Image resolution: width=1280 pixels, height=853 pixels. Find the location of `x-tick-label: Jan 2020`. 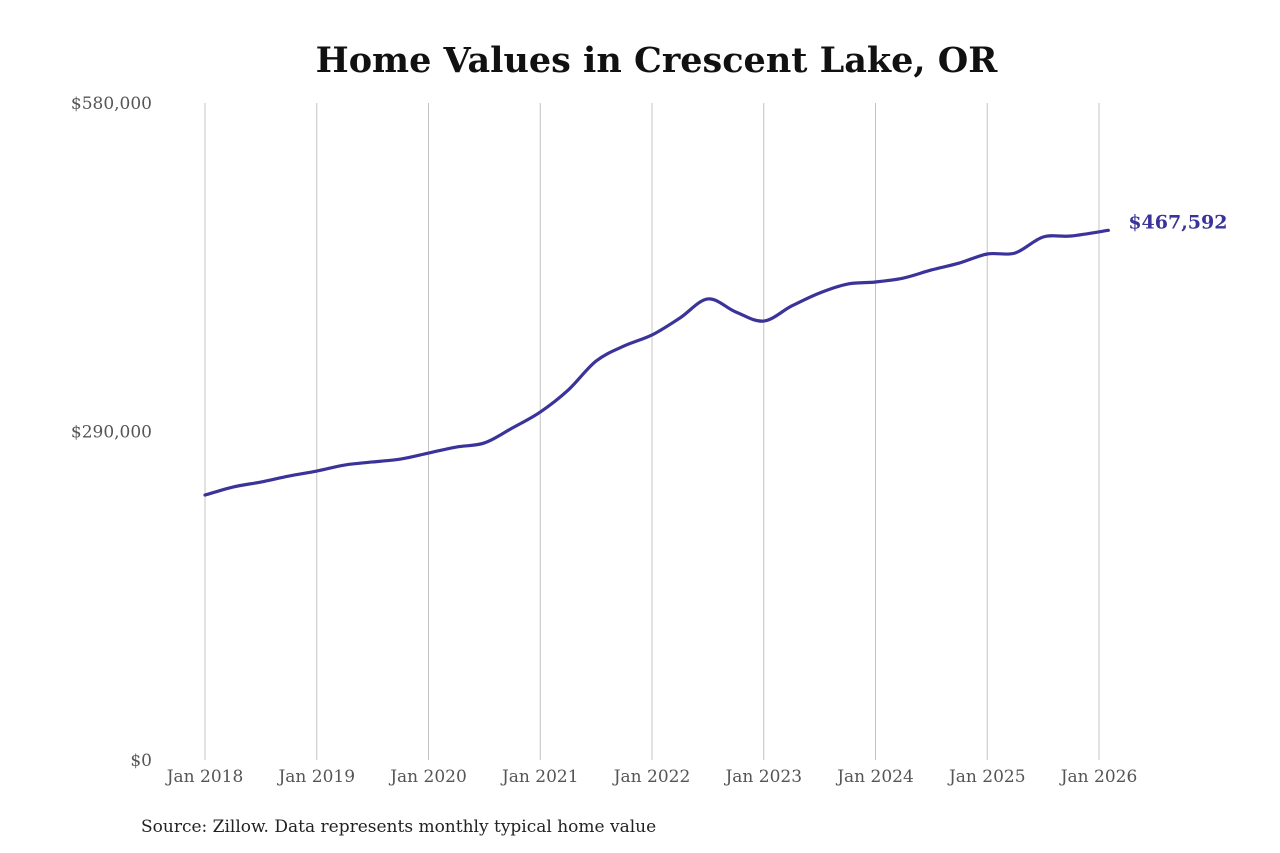

x-tick-label: Jan 2020 is located at coordinates (427, 777).